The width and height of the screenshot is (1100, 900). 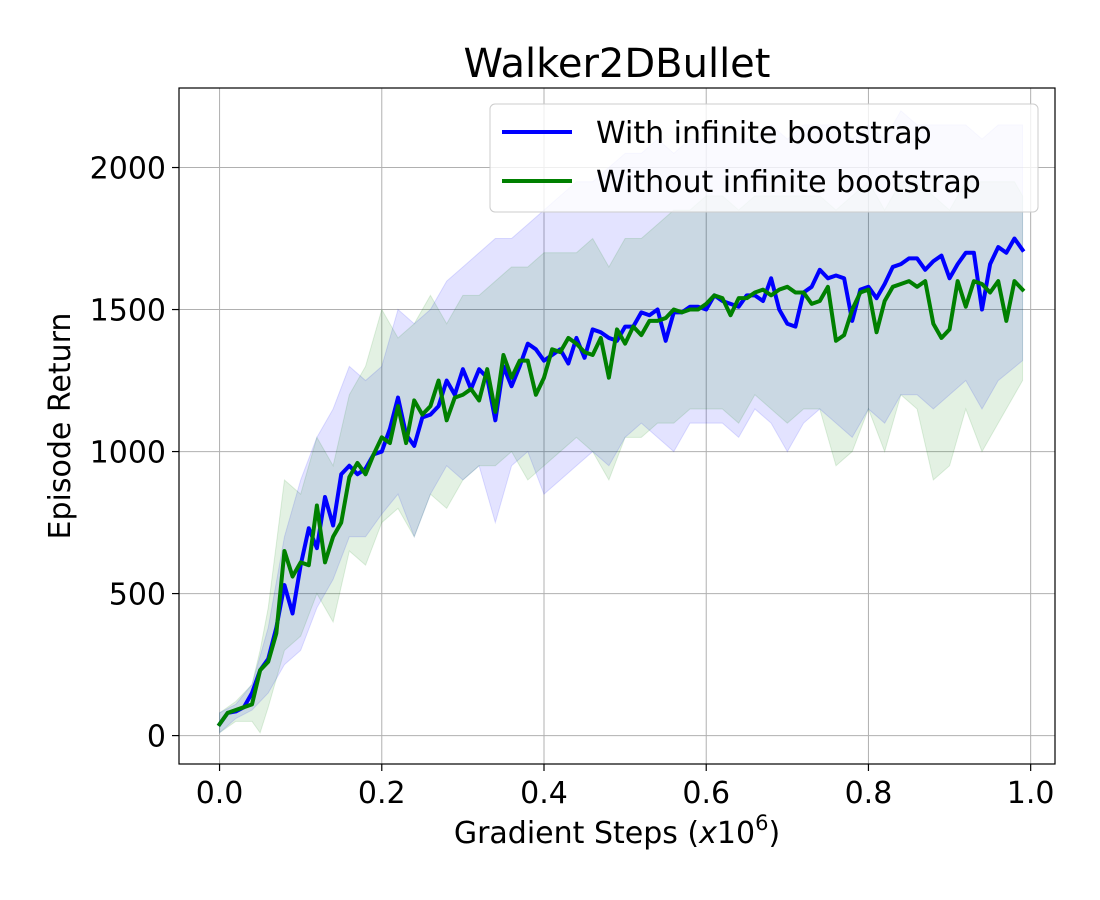 I want to click on legend-label-without: Without infinite bootstrap, so click(x=788, y=182).